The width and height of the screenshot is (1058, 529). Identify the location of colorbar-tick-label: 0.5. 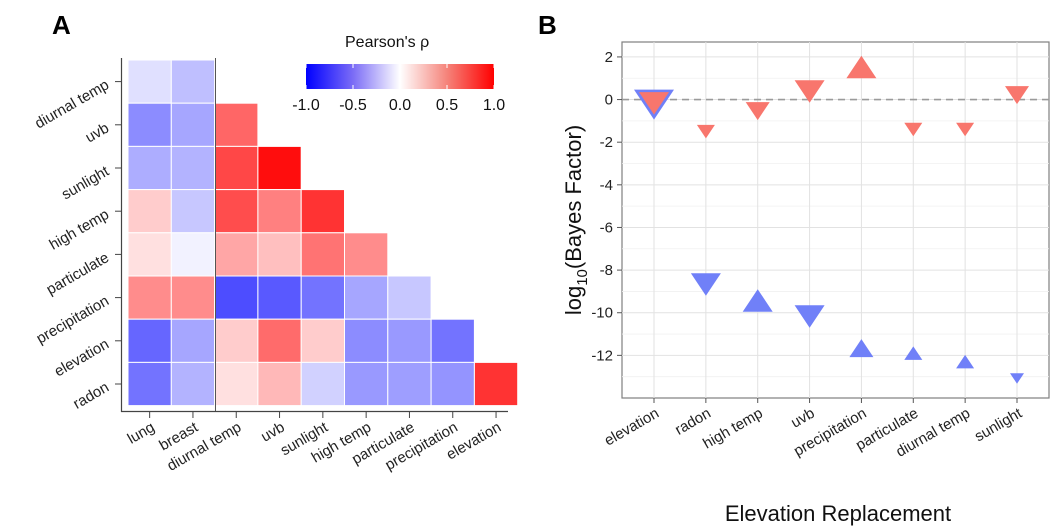
(447, 105).